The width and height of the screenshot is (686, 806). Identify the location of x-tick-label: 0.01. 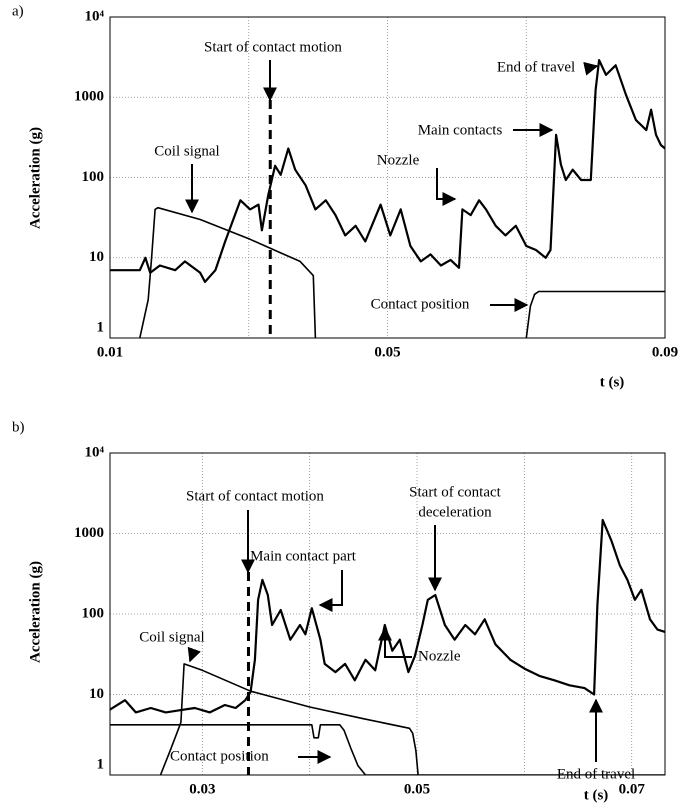
(110, 352).